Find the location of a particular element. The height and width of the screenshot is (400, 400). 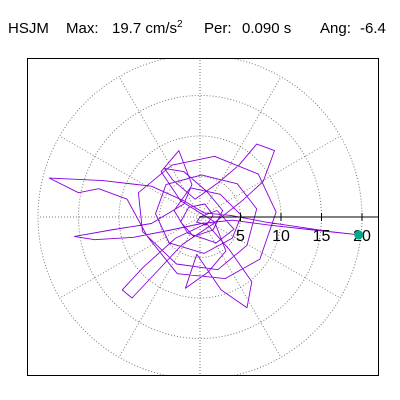

max-value-exponent: 2 is located at coordinates (180, 24).